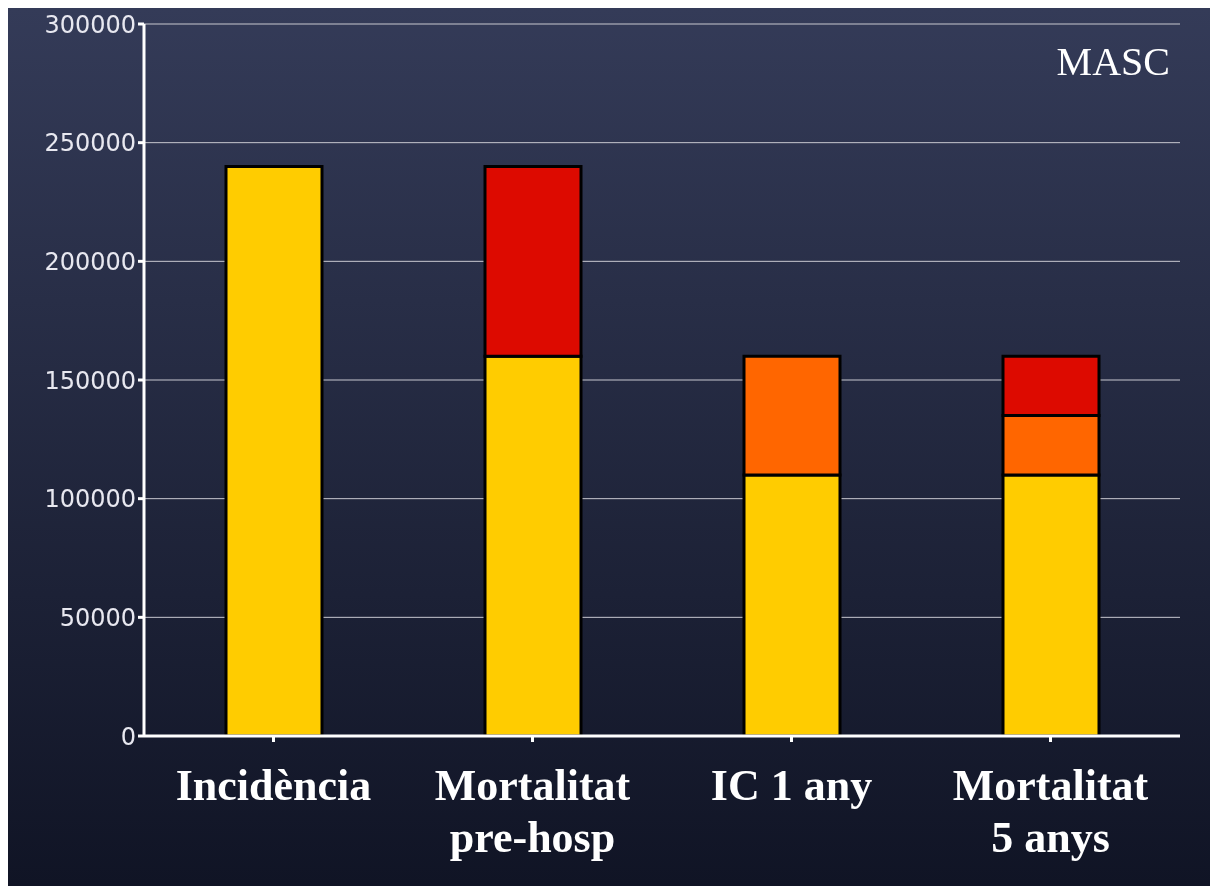 The height and width of the screenshot is (894, 1218). I want to click on y-tick-label: 50000, so click(97, 617).